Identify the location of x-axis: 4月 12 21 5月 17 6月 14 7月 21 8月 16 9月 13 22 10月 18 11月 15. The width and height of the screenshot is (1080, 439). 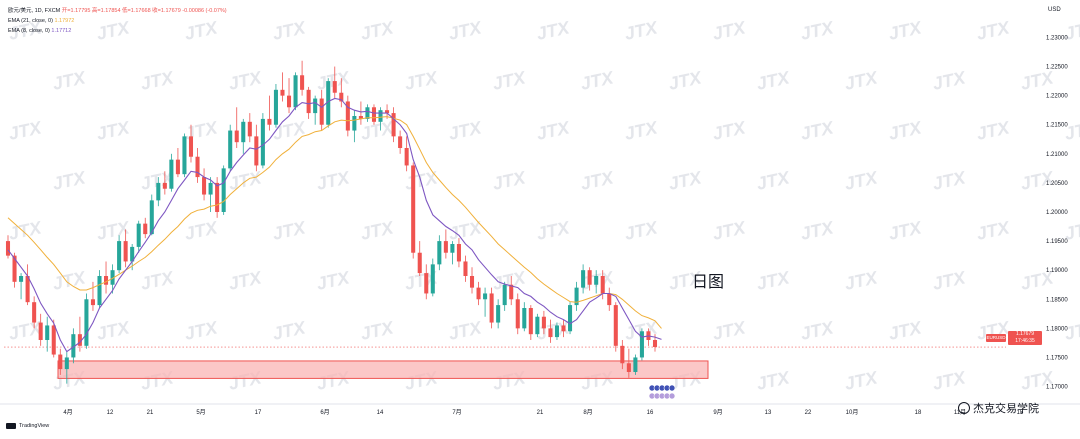
(540, 409).